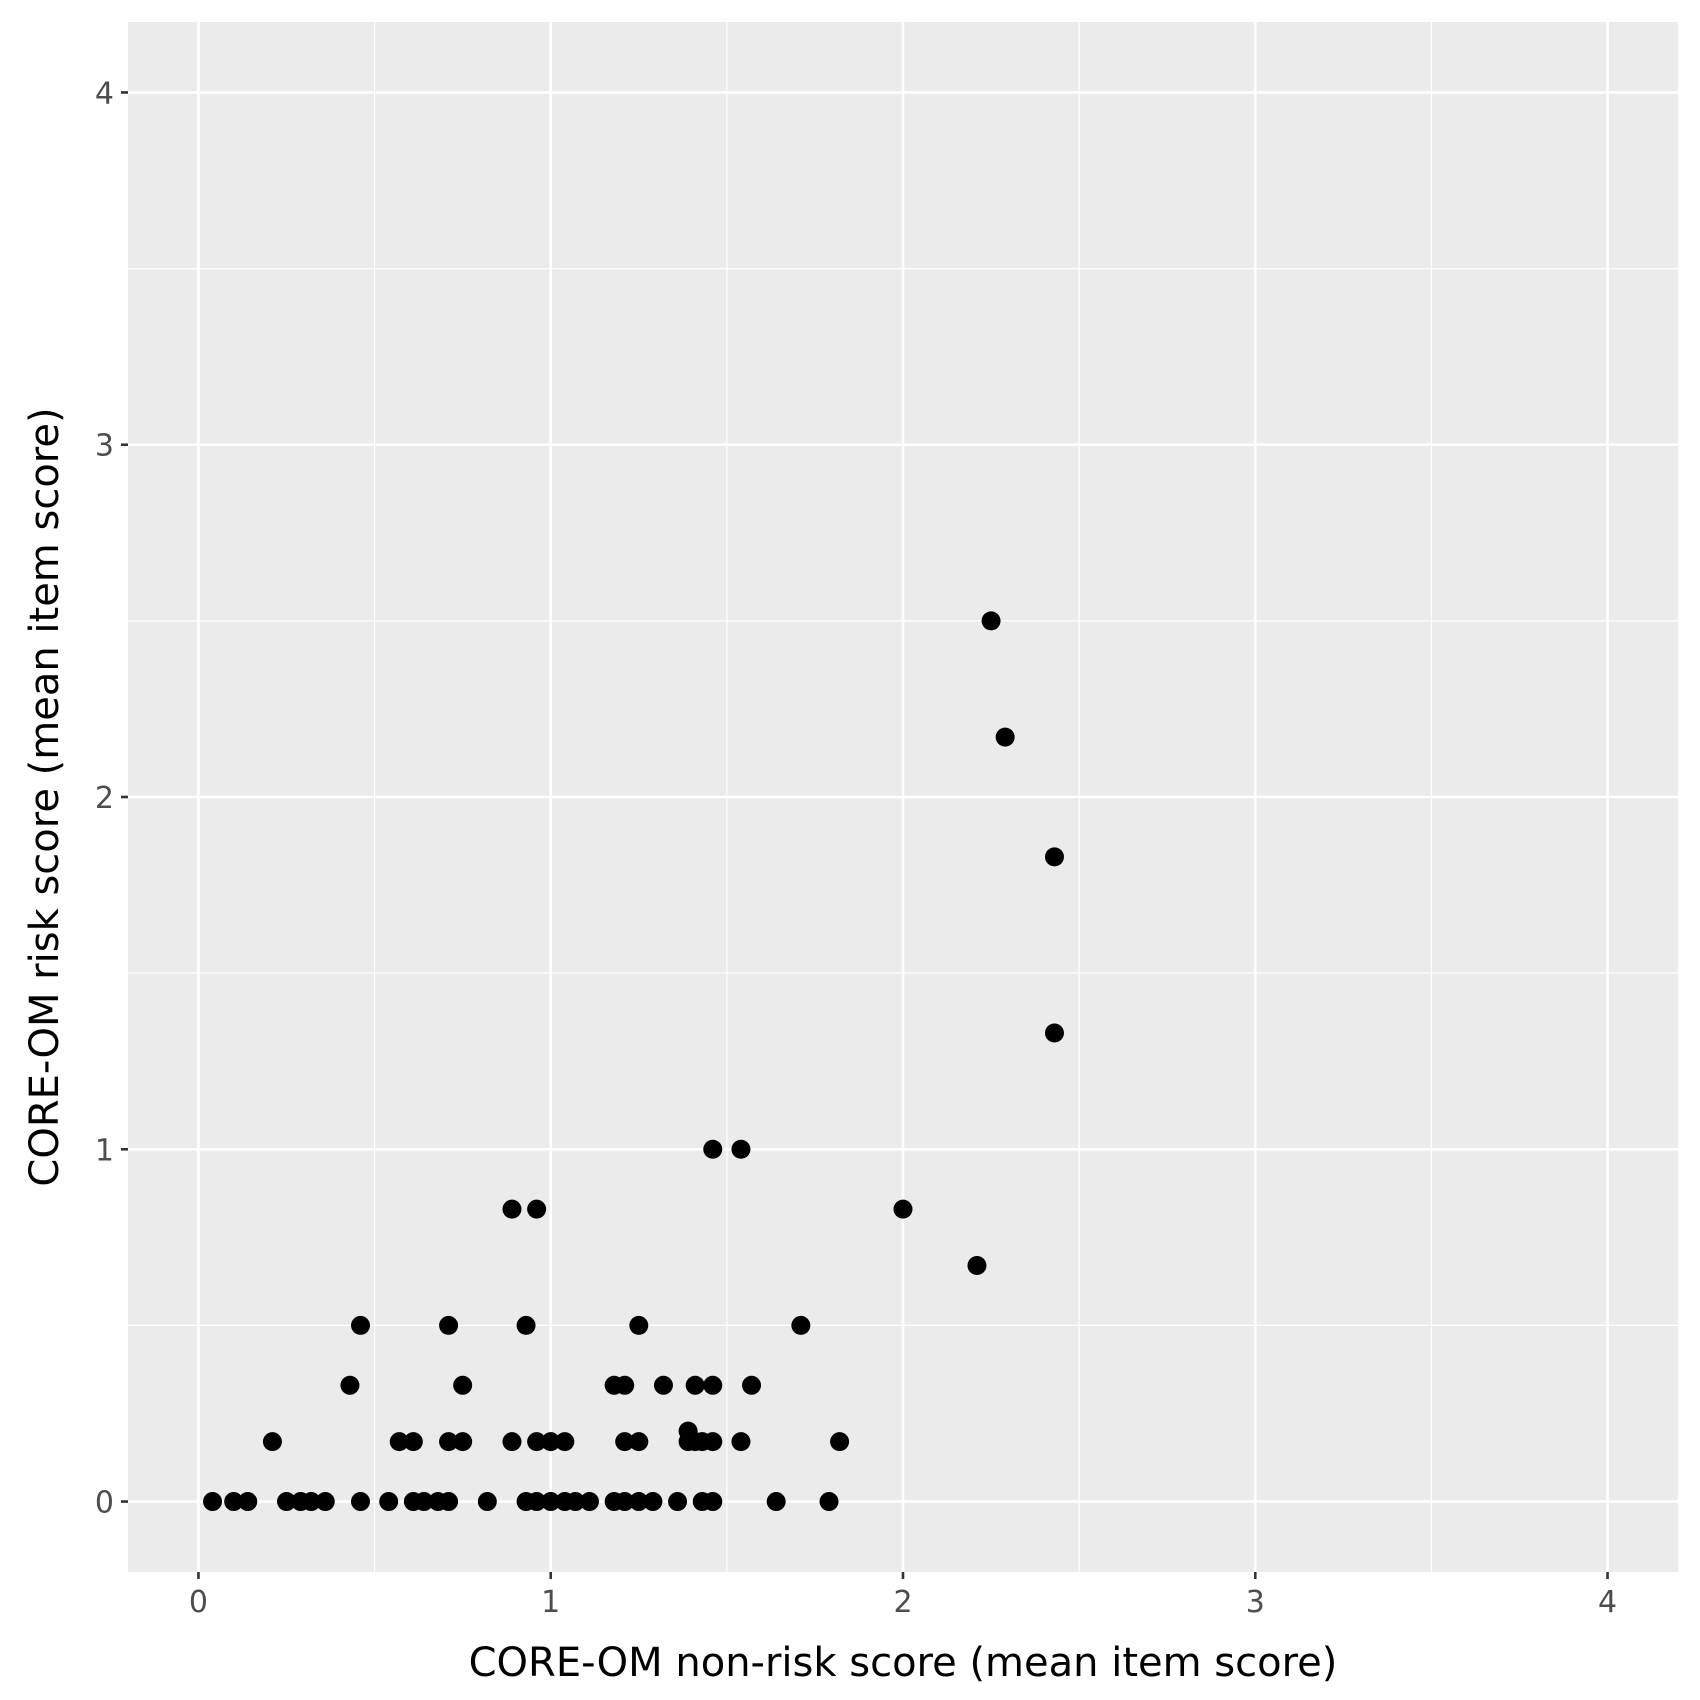 The image size is (1700, 1700). What do you see at coordinates (104, 446) in the screenshot?
I see `y-tick-label: 3` at bounding box center [104, 446].